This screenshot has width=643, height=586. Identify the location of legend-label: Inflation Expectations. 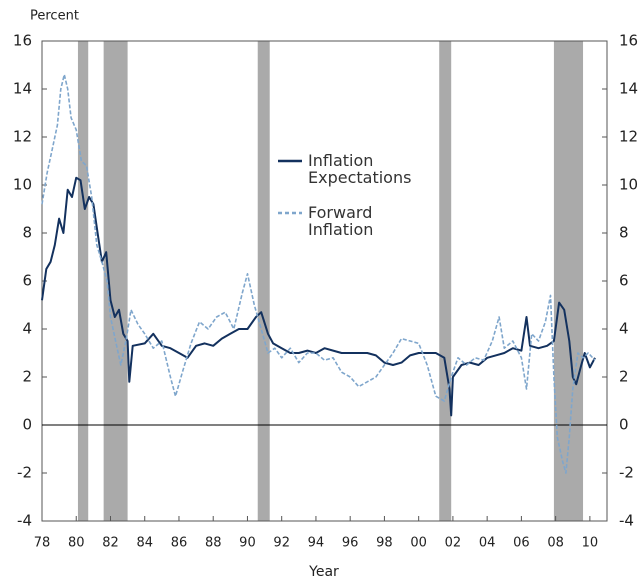
(360, 169).